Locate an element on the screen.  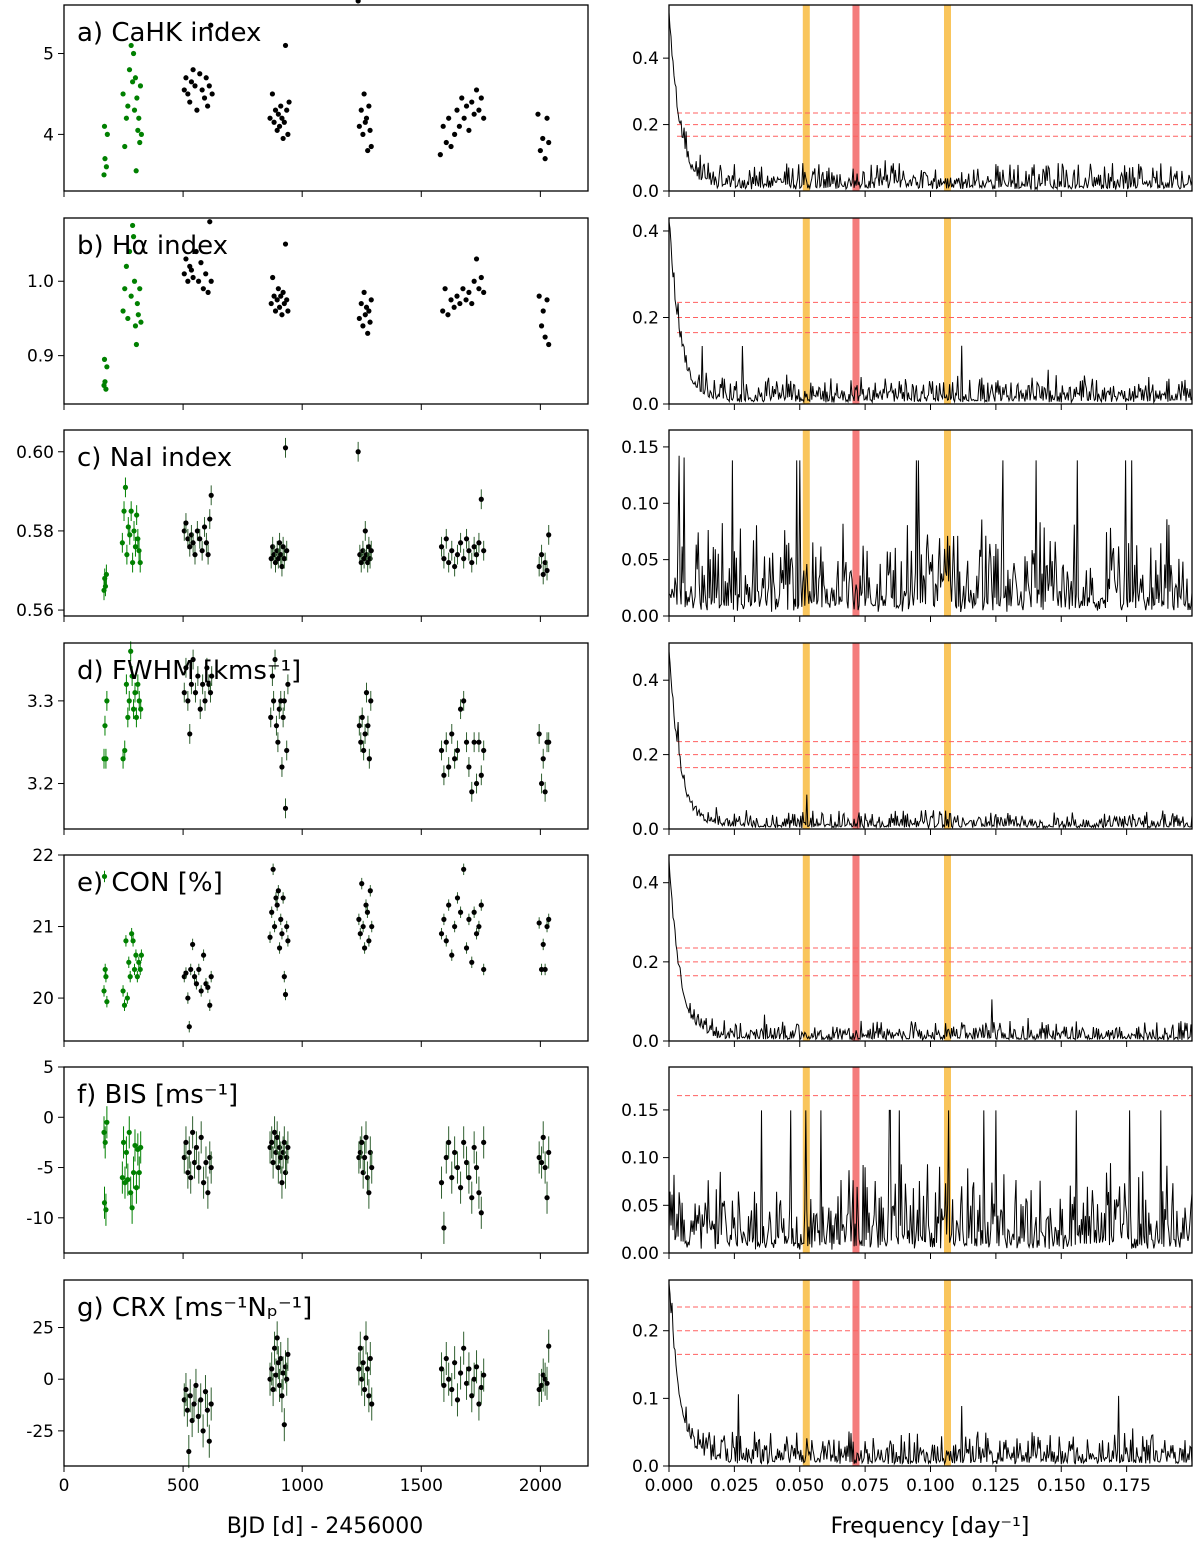
pgram-ytick-label-c-0: 0.00 is located at coordinates (640, 617).